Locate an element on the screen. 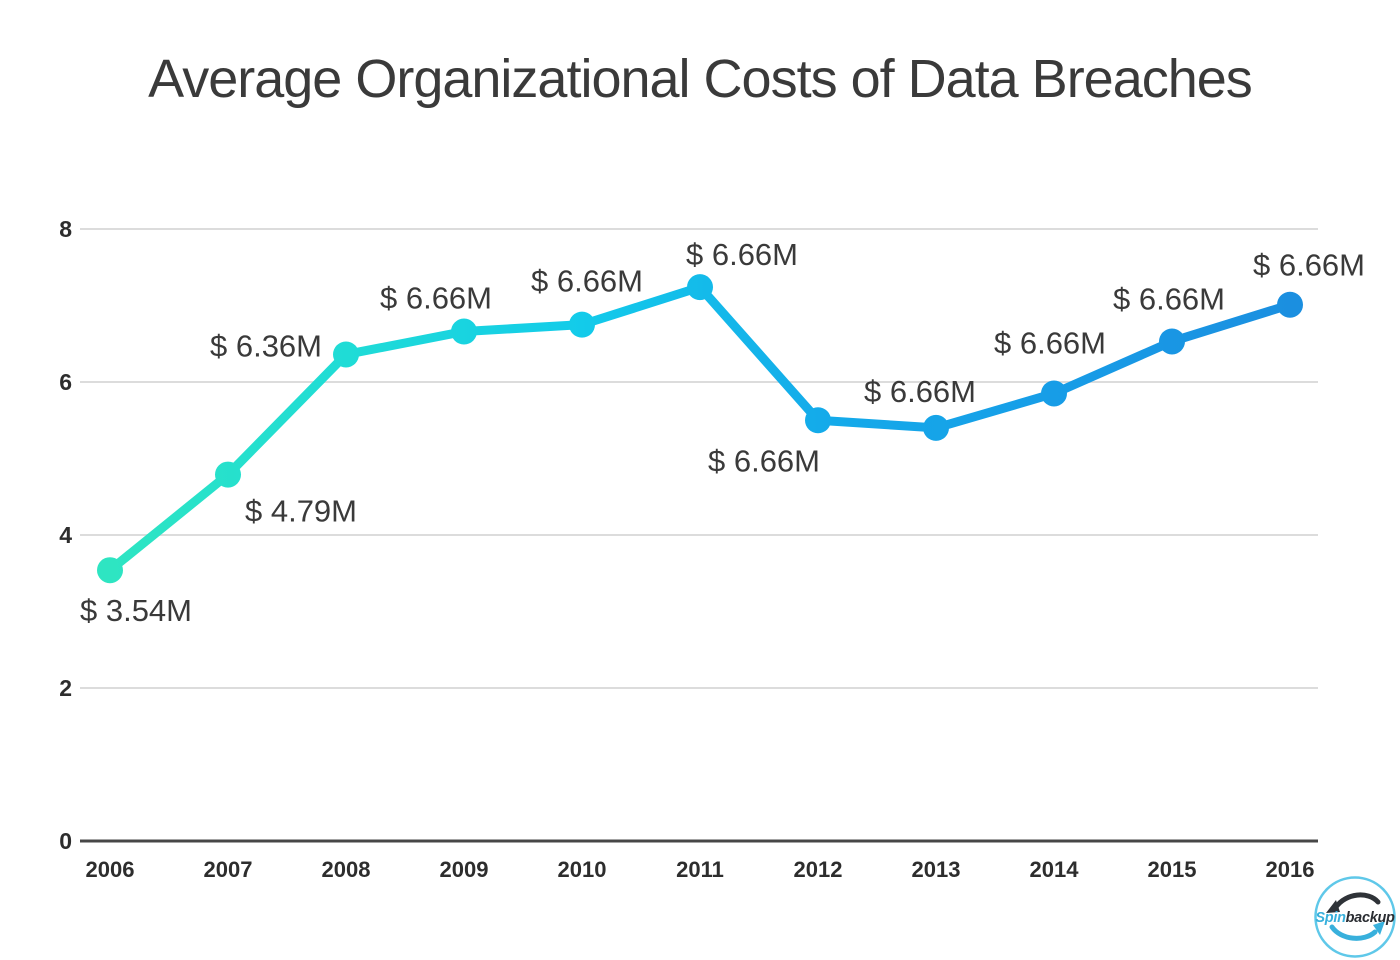 The width and height of the screenshot is (1400, 960). data-point-2006 is located at coordinates (110, 570).